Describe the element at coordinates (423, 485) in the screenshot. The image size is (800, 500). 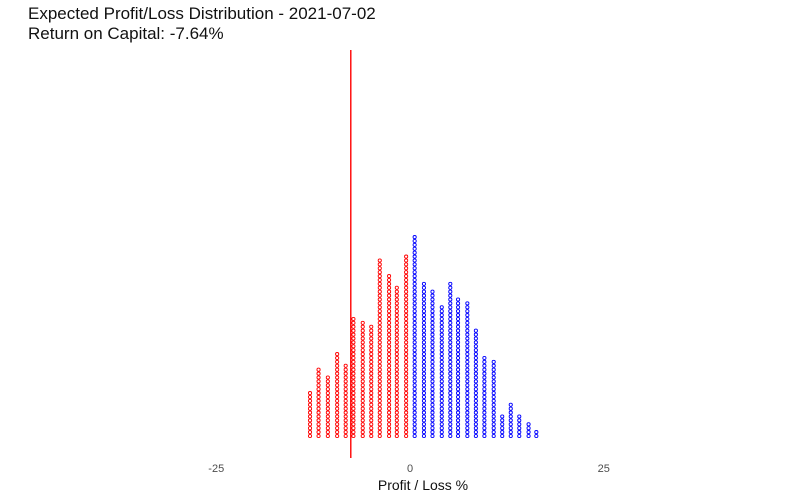
I see `x-axis-title: Profit / Loss %` at that location.